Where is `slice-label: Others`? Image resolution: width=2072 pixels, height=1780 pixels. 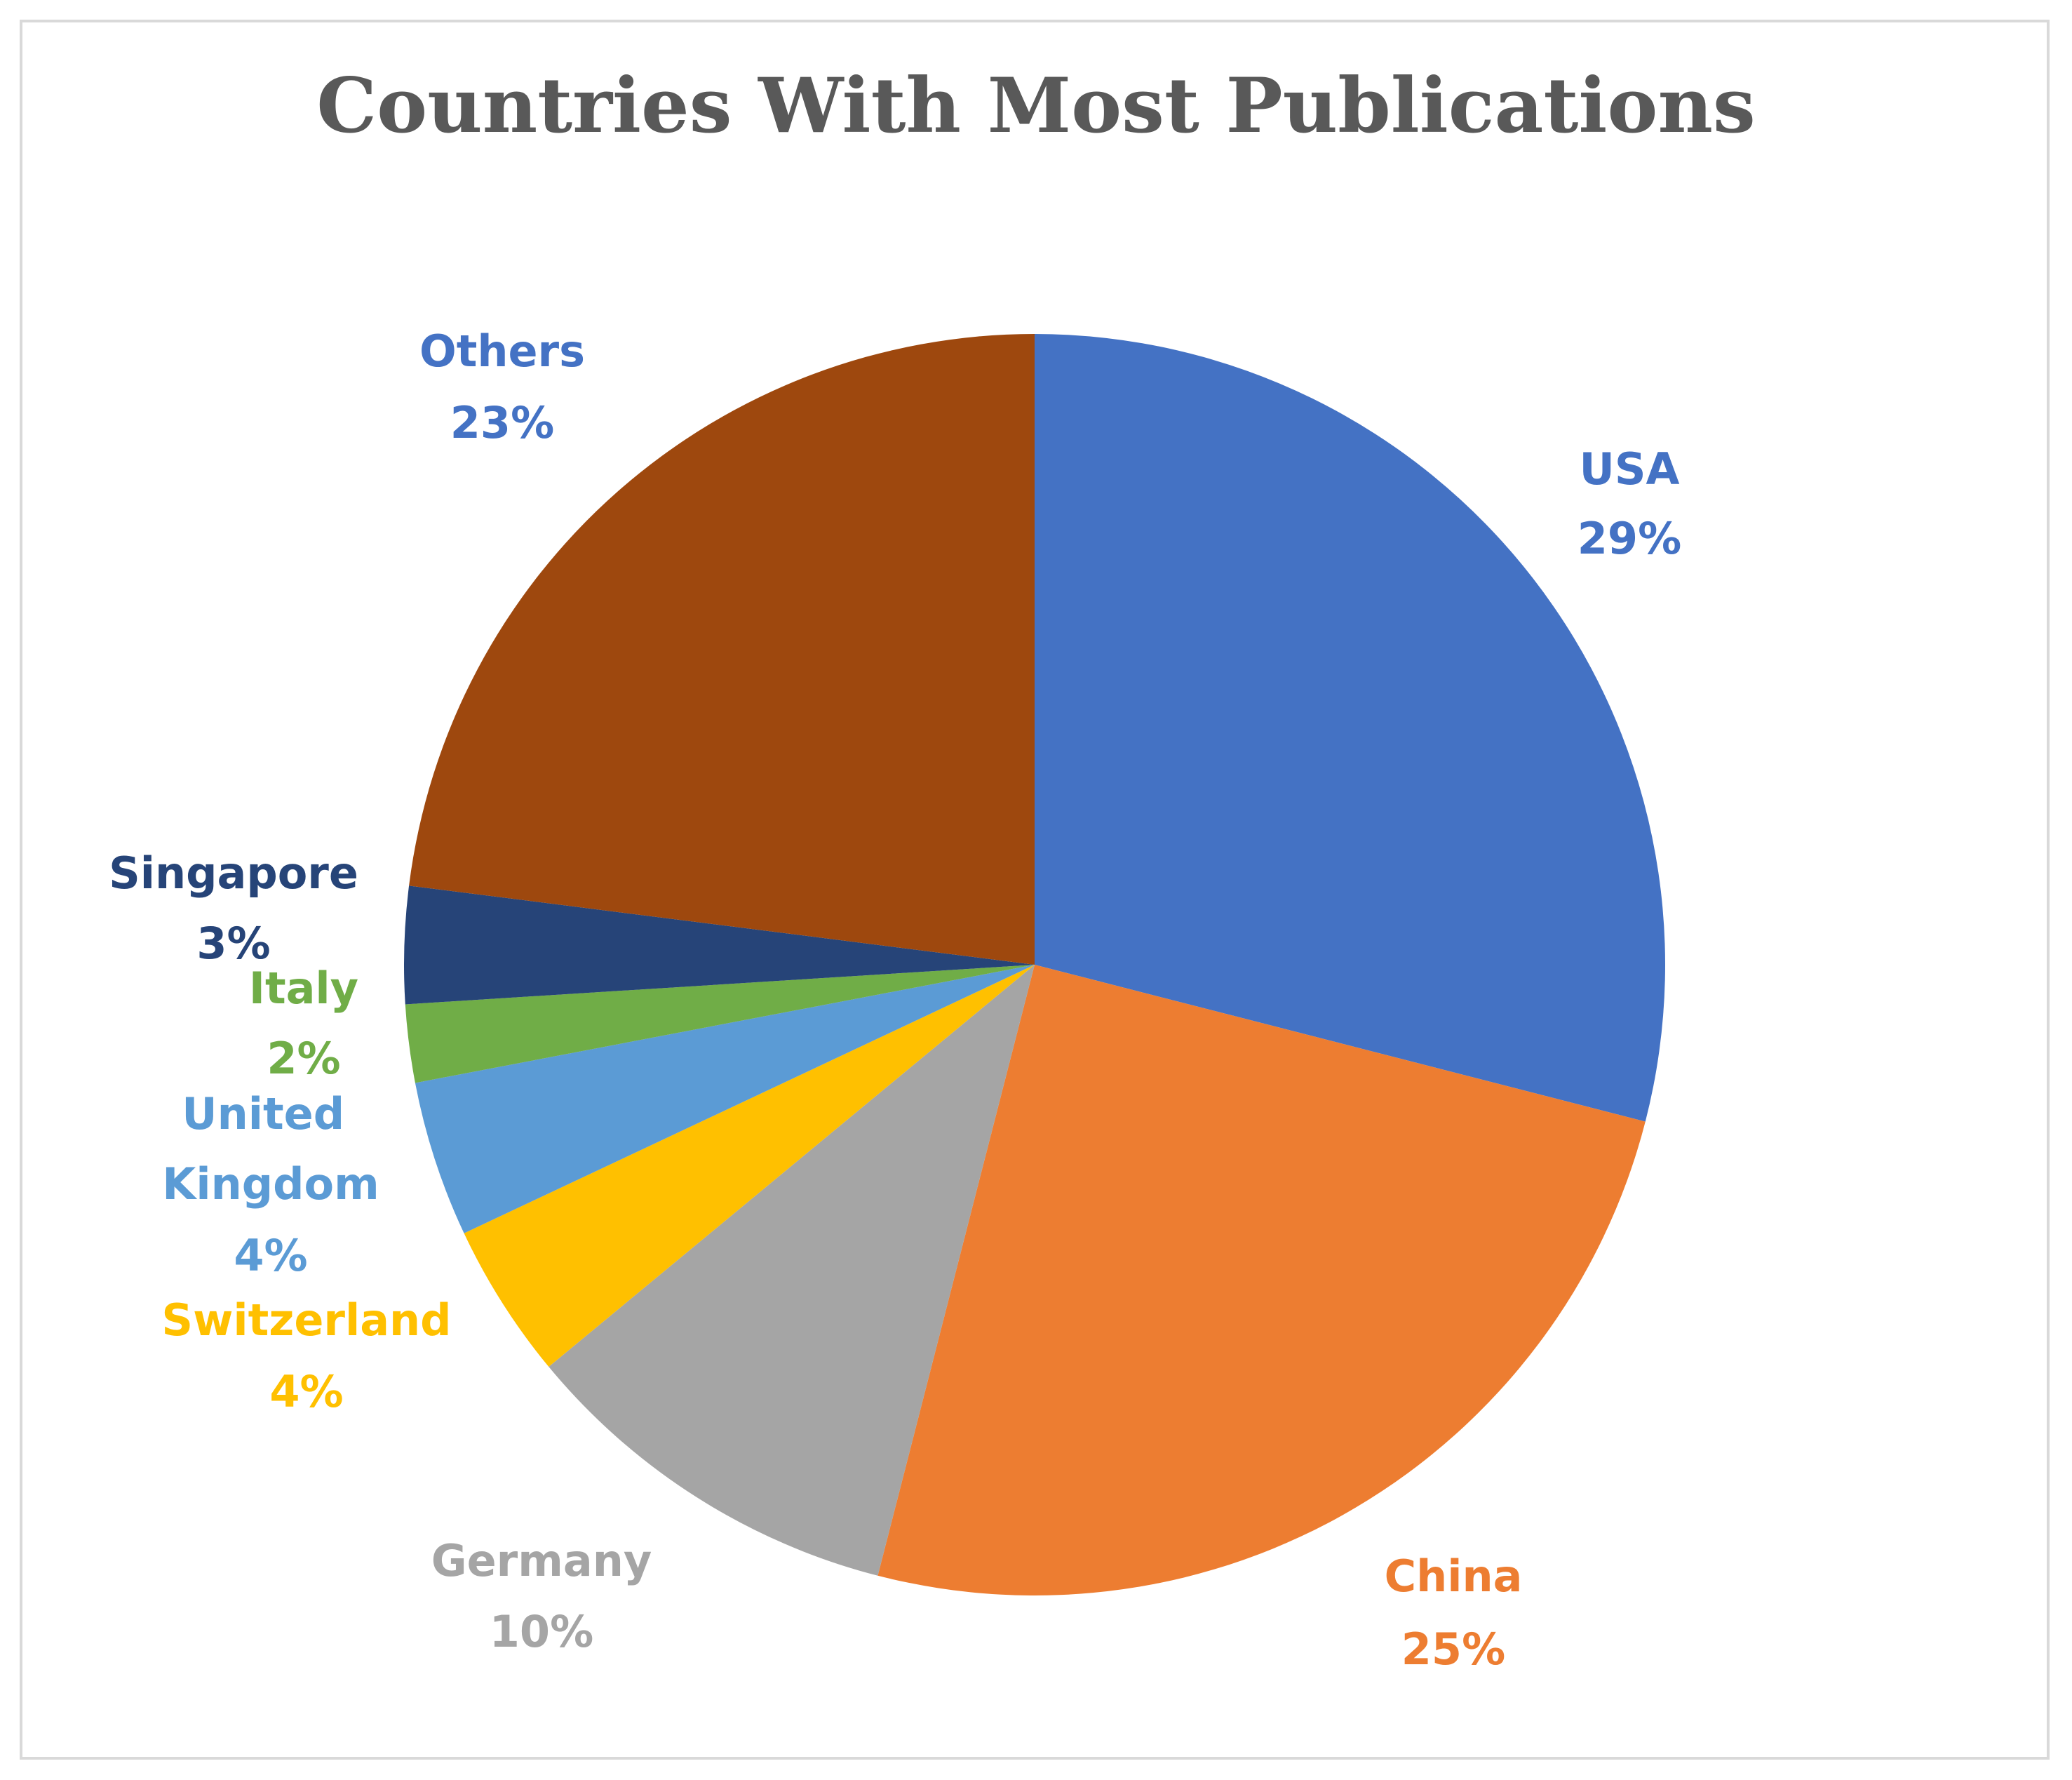 slice-label: Others is located at coordinates (502, 351).